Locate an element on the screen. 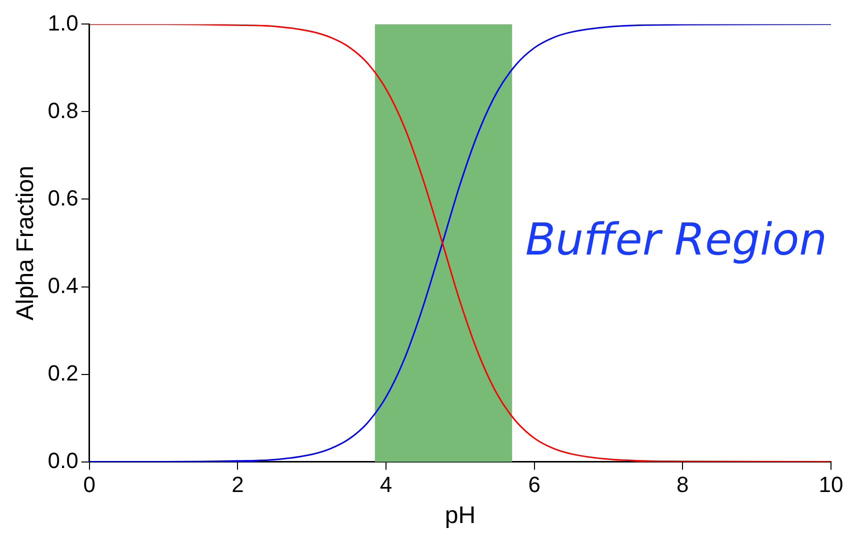 This screenshot has width=859, height=539. annotation: Buffer Region is located at coordinates (676, 240).